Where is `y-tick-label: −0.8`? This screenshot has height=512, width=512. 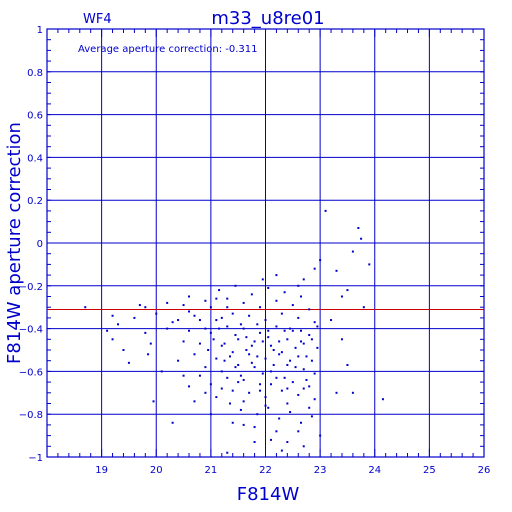 y-tick-label: −0.8 is located at coordinates (31, 415).